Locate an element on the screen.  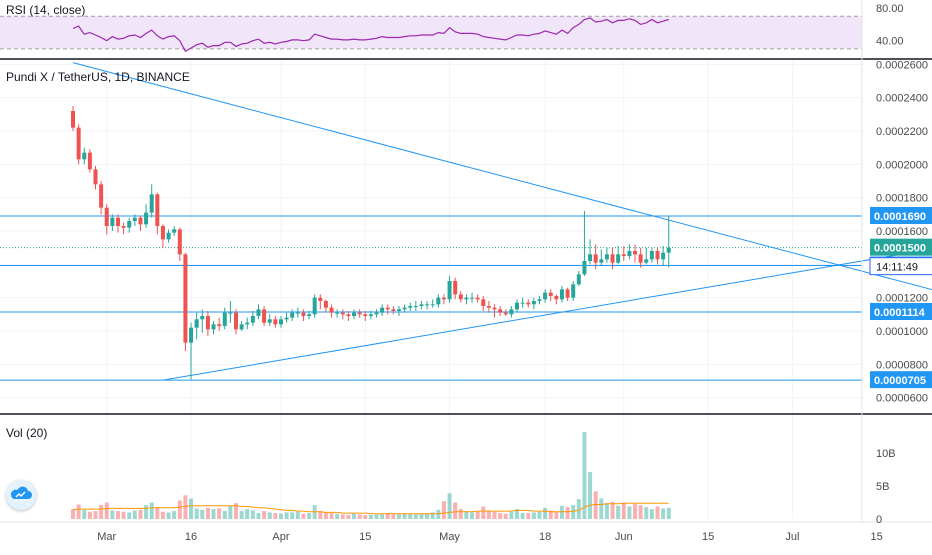
time-axis: Mar 16 Apr 15 May 18 Jun 15 Jul 15 is located at coordinates (490, 537).